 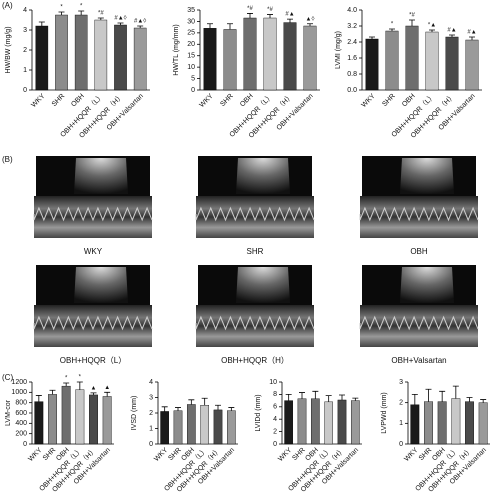 I want to click on y-tick-label: 3.2, so click(x=352, y=26).